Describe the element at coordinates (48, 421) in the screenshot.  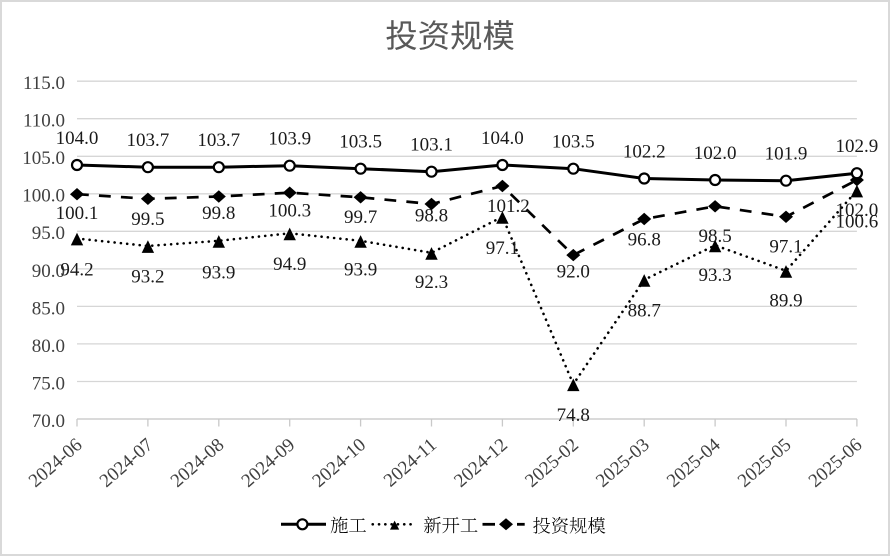
I see `svg-text: 70.0` at that location.